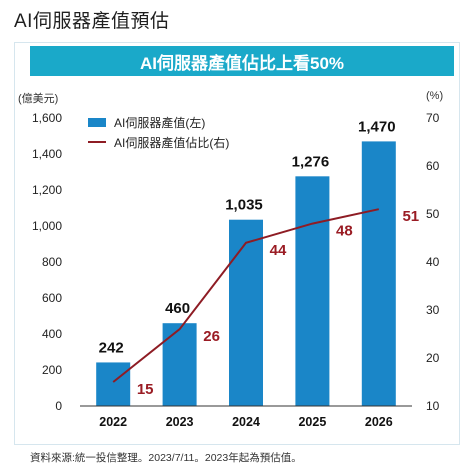 The image size is (474, 475). Describe the element at coordinates (97, 142) in the screenshot. I see `legend-line-swatch` at that location.